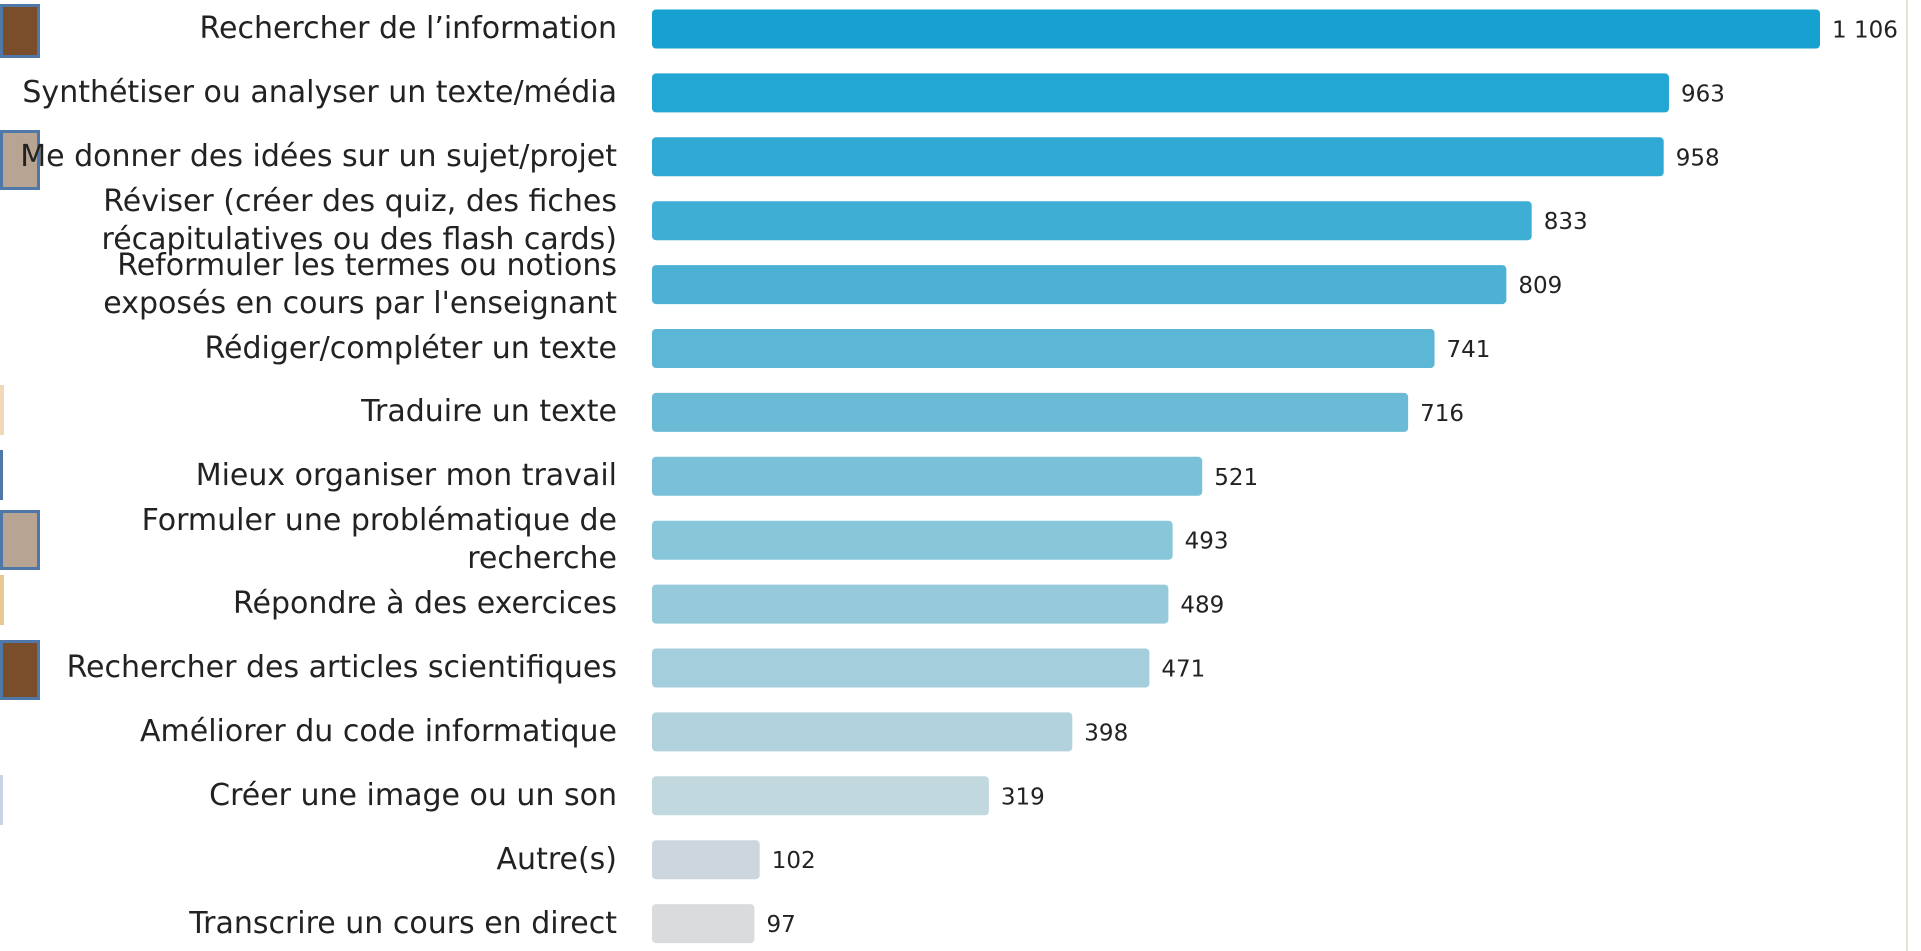  What do you see at coordinates (780, 925) in the screenshot?
I see `value-label: 97` at bounding box center [780, 925].